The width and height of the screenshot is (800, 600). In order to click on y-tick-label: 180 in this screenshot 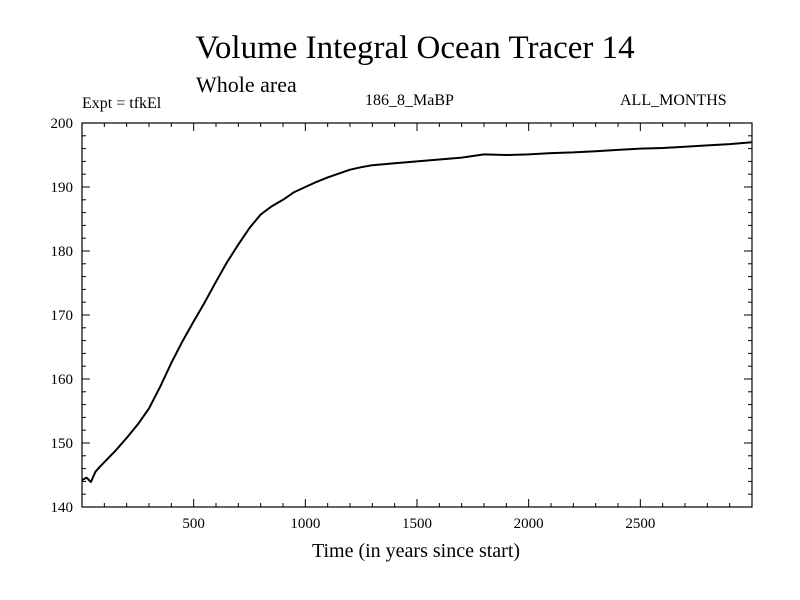, I will do `click(62, 252)`.